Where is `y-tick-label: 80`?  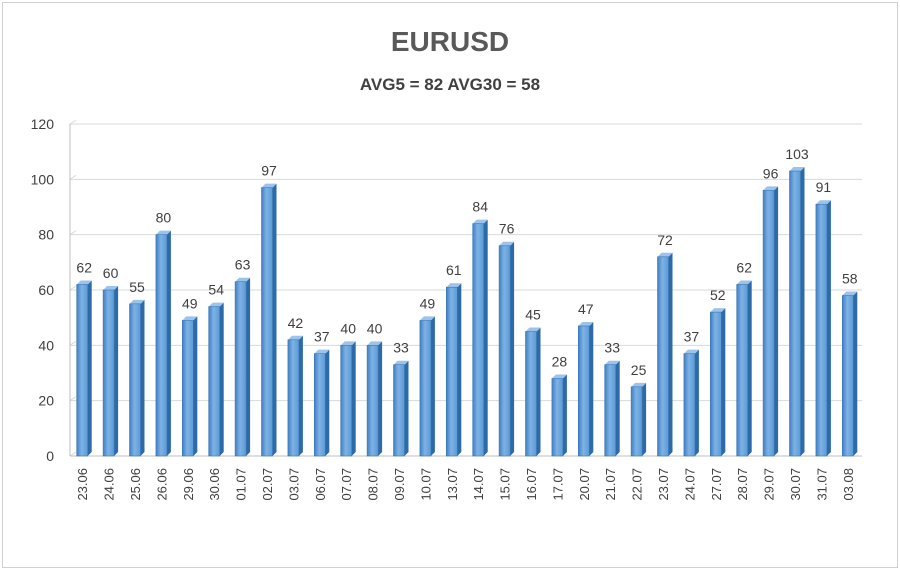 y-tick-label: 80 is located at coordinates (46, 235).